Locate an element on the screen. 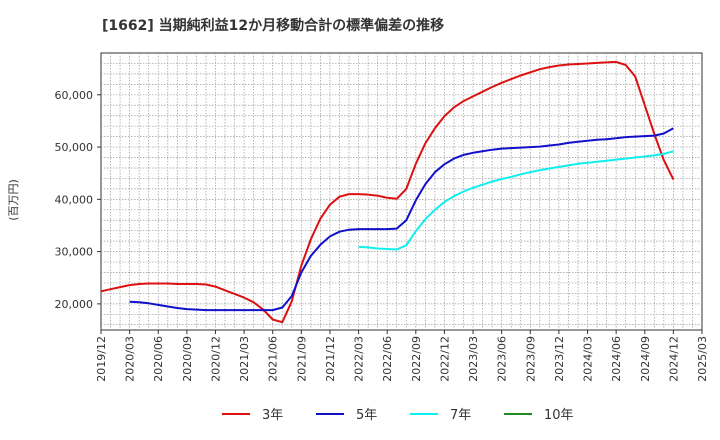 The height and width of the screenshot is (440, 720). y-axis-label: (百万円) is located at coordinates (13, 200).